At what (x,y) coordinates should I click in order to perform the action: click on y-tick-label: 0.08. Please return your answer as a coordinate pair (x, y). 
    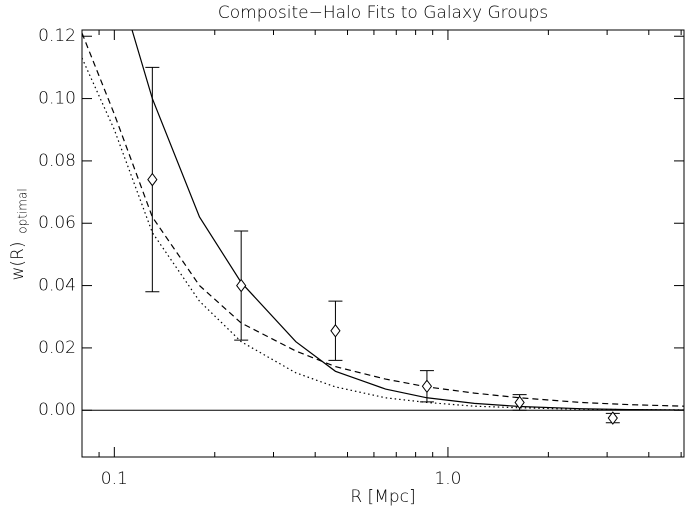
    Looking at the image, I should click on (57, 161).